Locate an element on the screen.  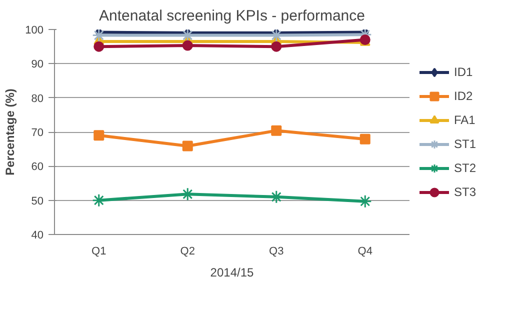
y-tick-label: 70 is located at coordinates (37, 133).